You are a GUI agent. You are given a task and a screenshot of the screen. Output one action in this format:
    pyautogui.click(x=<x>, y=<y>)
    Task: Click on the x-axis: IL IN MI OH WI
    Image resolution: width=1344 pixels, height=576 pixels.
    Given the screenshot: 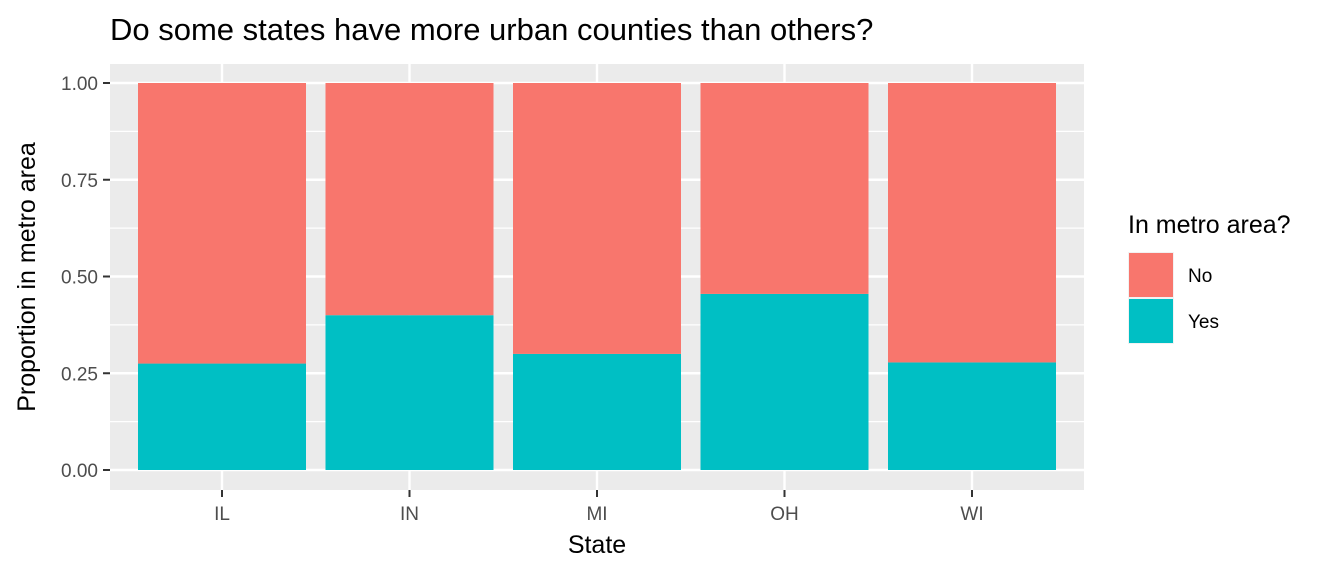 What is the action you would take?
    pyautogui.click(x=599, y=507)
    